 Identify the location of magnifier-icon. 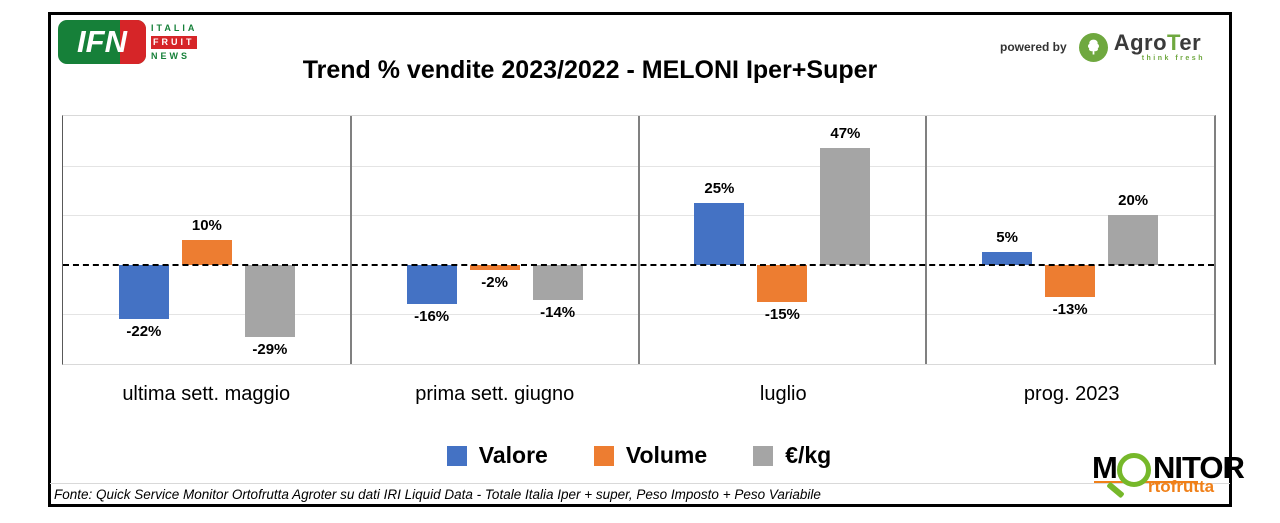
(1134, 470).